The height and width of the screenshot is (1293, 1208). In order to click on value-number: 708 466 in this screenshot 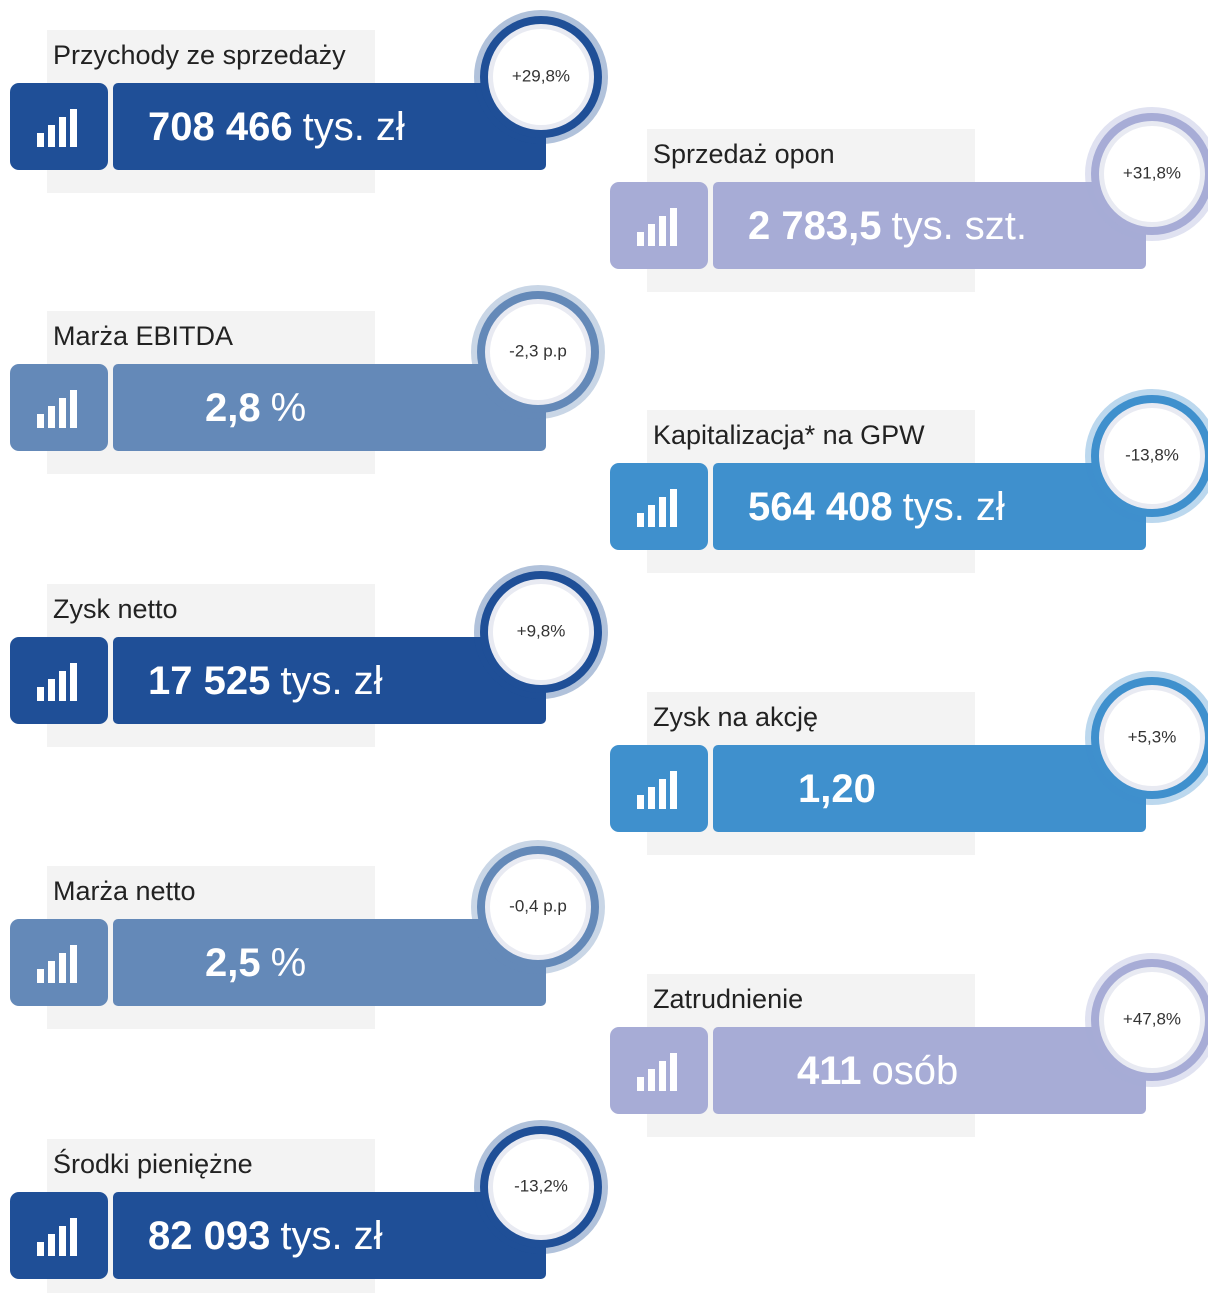, I will do `click(220, 127)`.